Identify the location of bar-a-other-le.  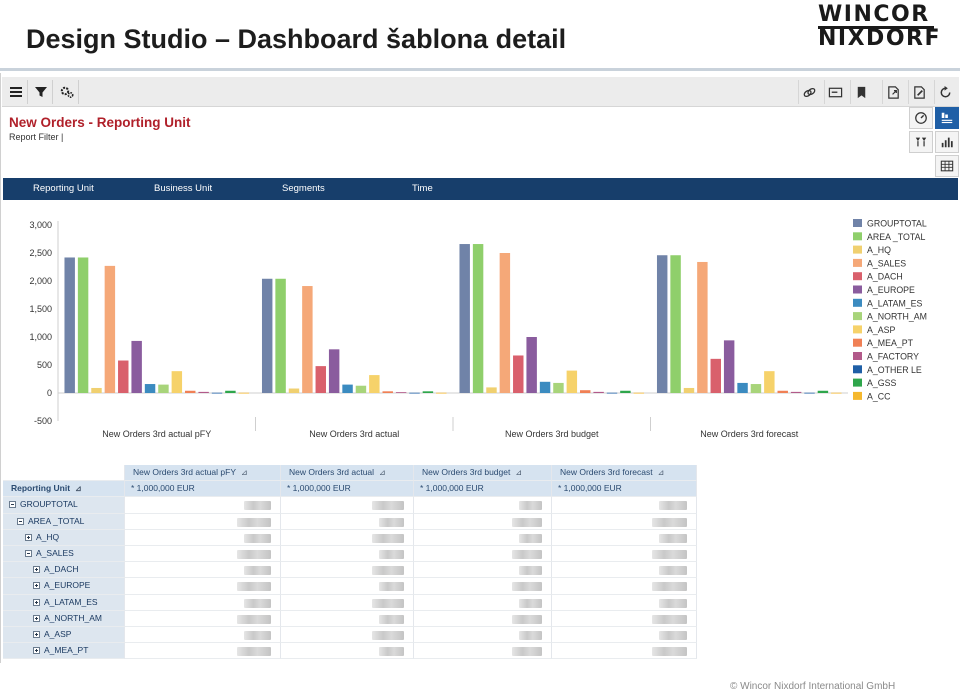
(217, 393).